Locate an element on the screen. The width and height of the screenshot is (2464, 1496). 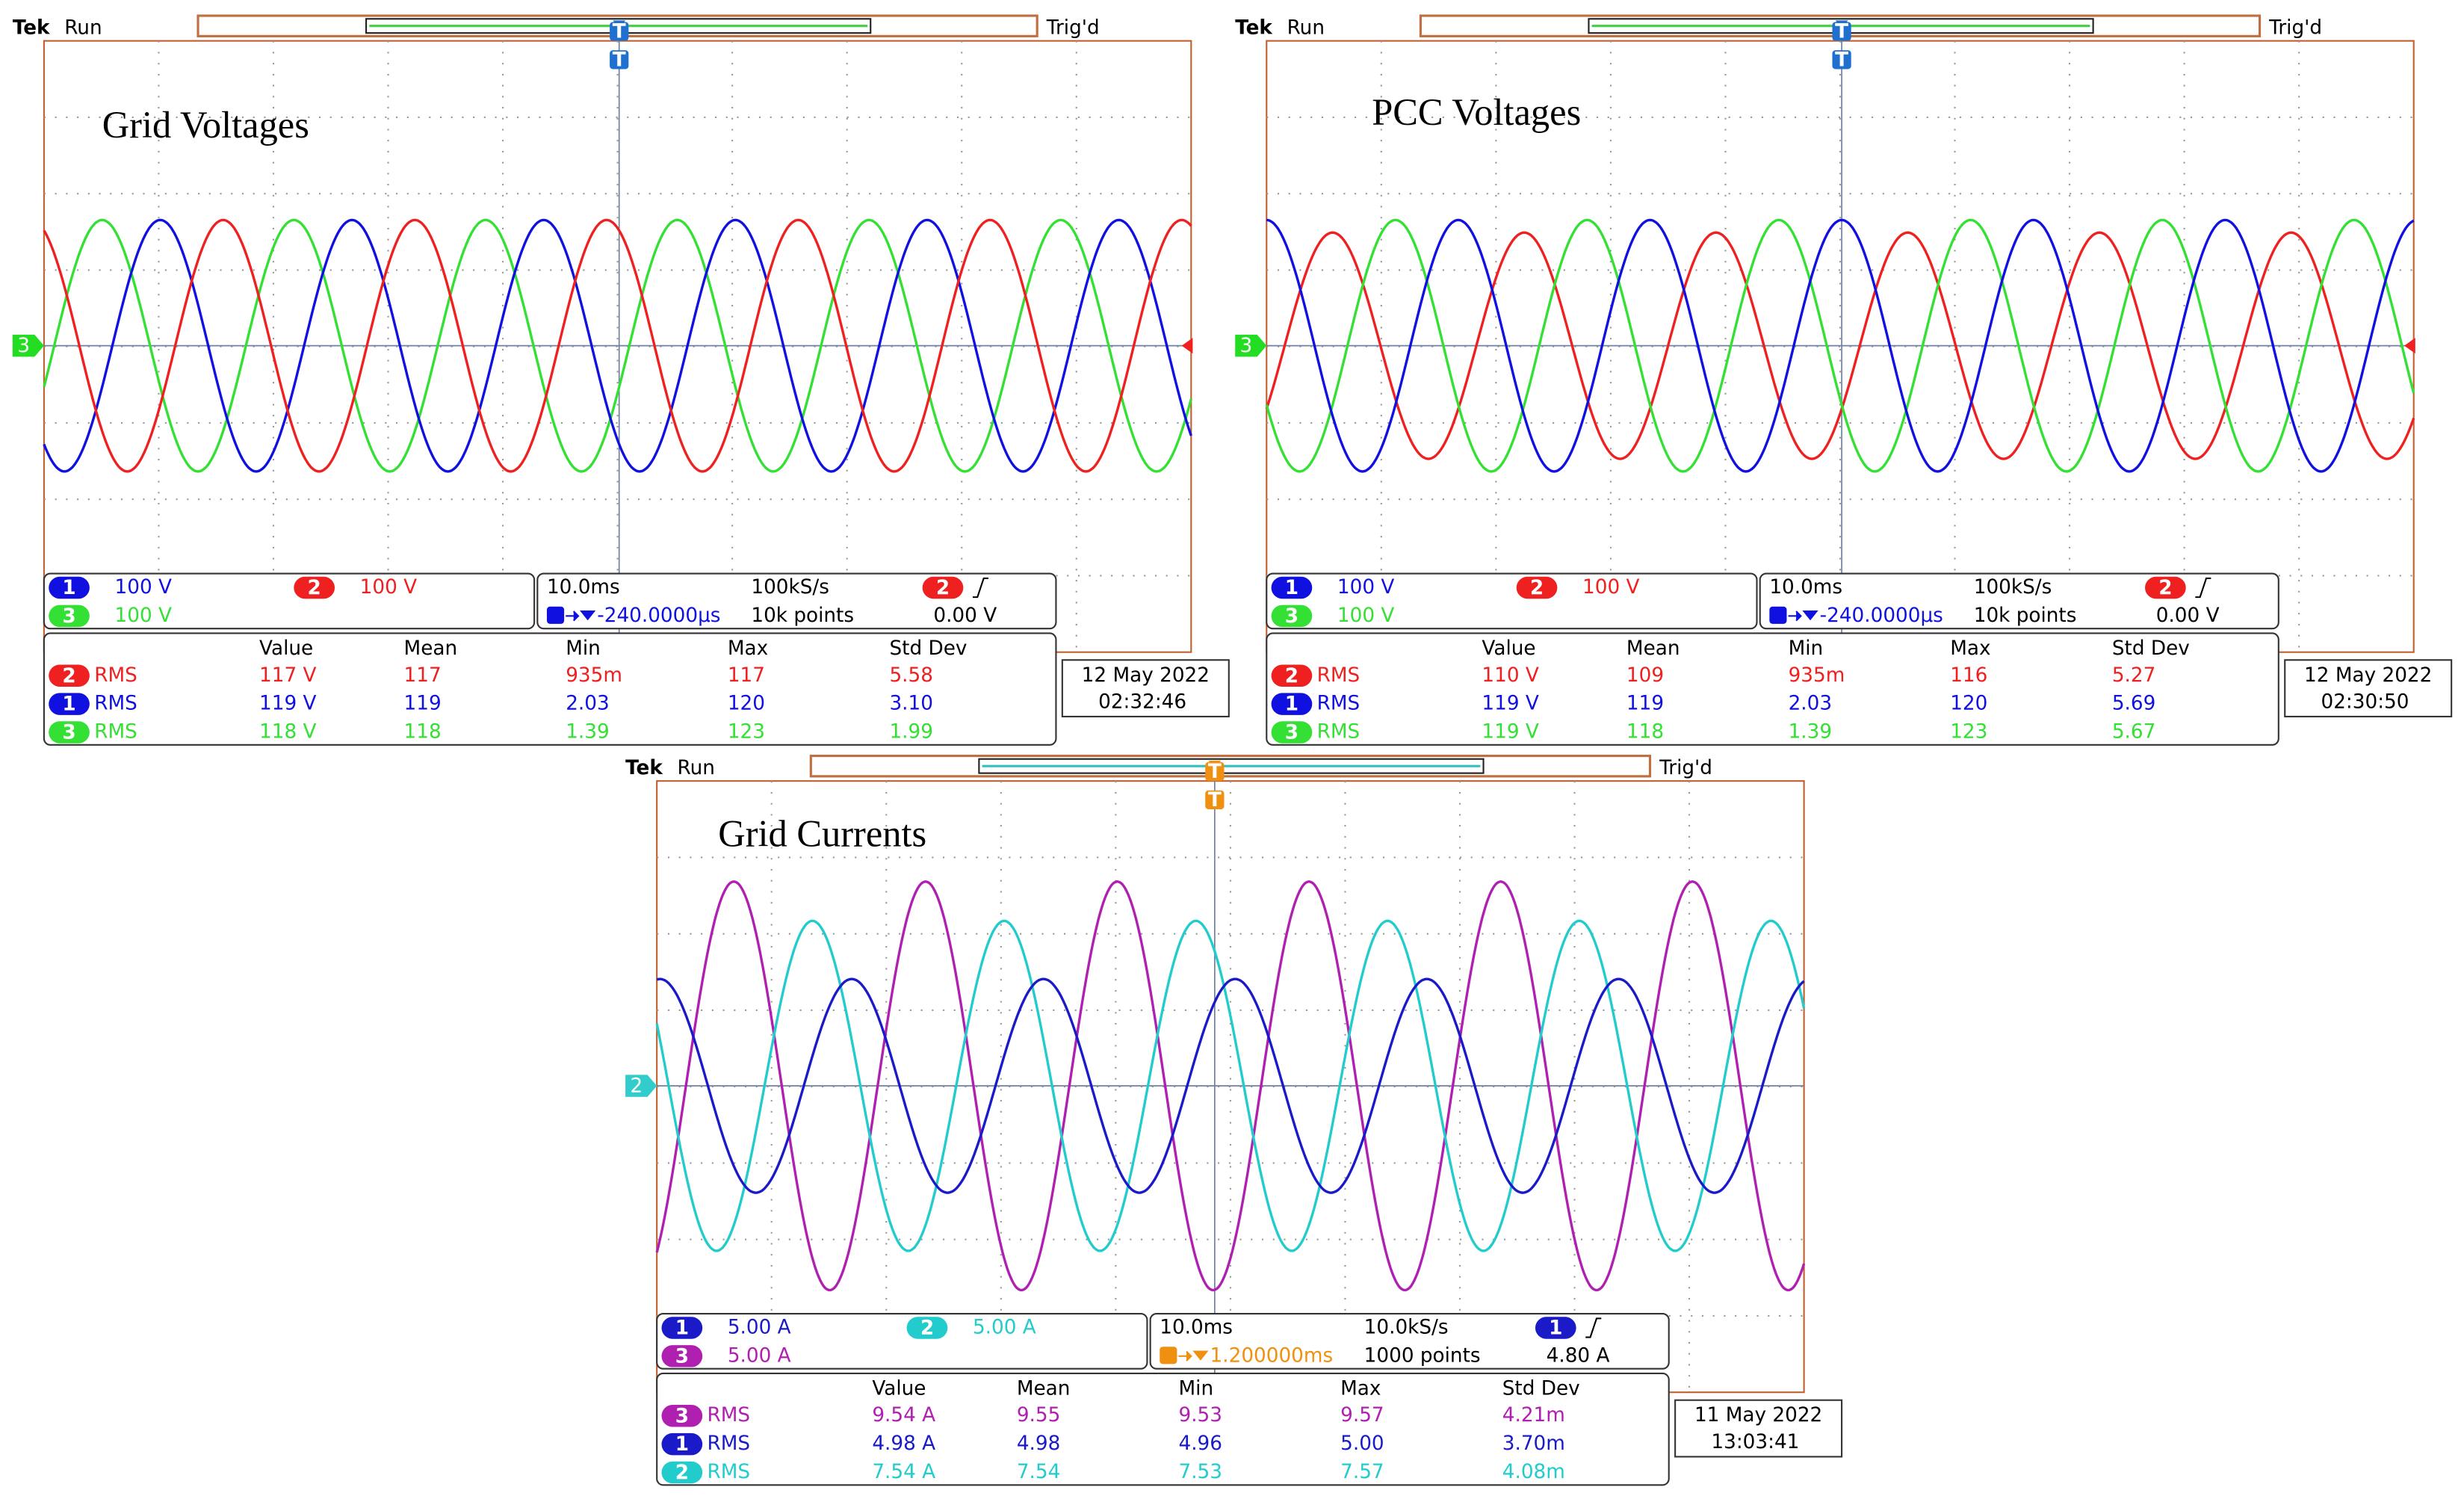
measurement-value: 109 is located at coordinates (1645, 675).